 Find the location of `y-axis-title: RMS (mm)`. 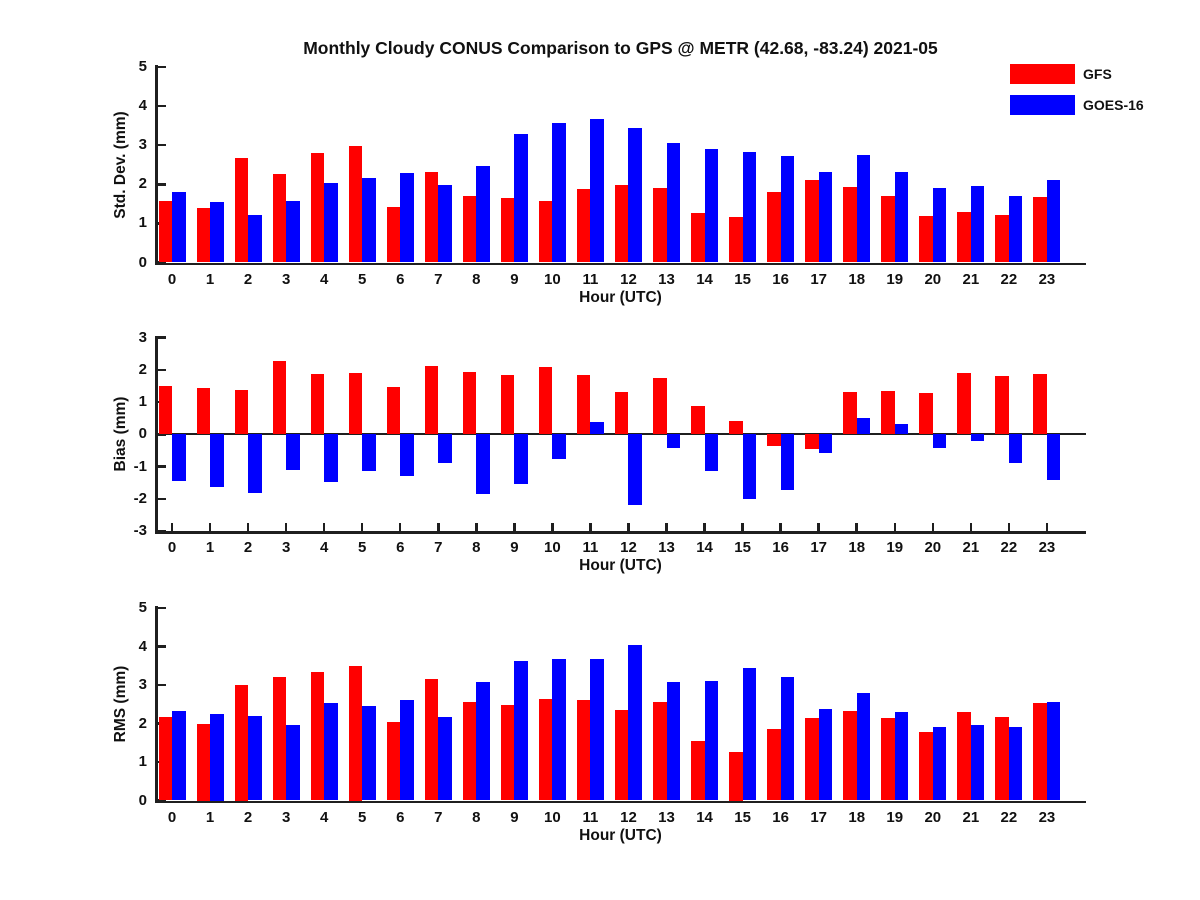

y-axis-title: RMS (mm) is located at coordinates (120, 704).